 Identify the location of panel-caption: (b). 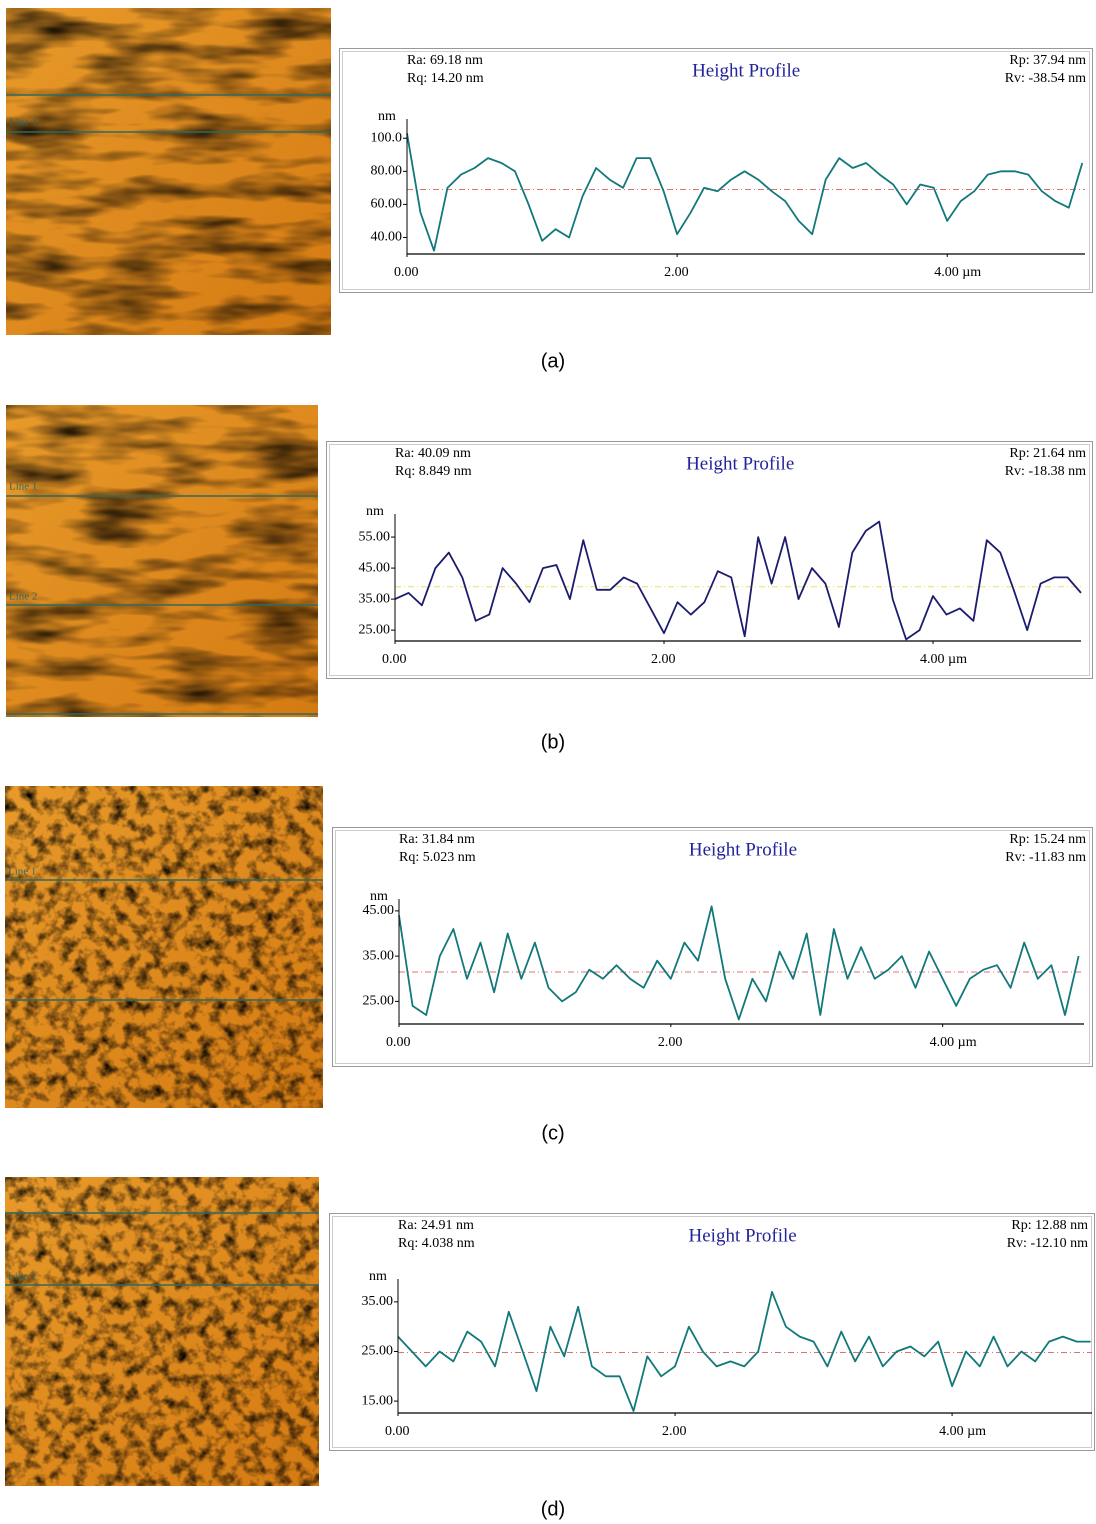
(553, 742).